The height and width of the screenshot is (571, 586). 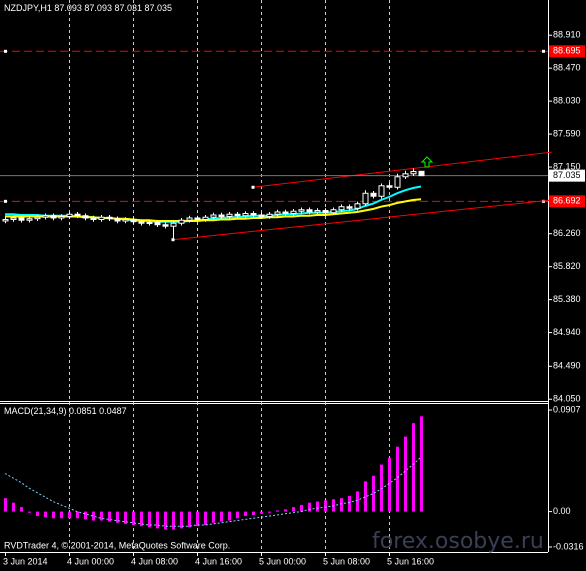 What do you see at coordinates (25, 561) in the screenshot?
I see `x-tick-label: 3 Jun 2014` at bounding box center [25, 561].